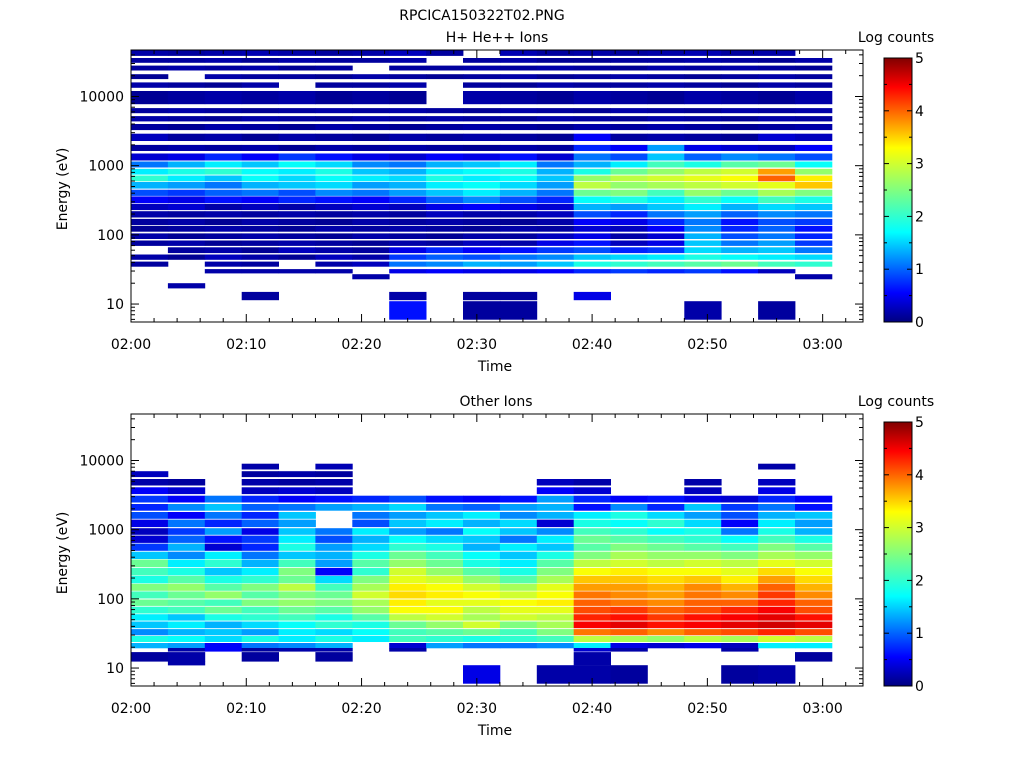 This screenshot has width=1024, height=768. What do you see at coordinates (592, 345) in the screenshot?
I see `x-tick-label: 02:40` at bounding box center [592, 345].